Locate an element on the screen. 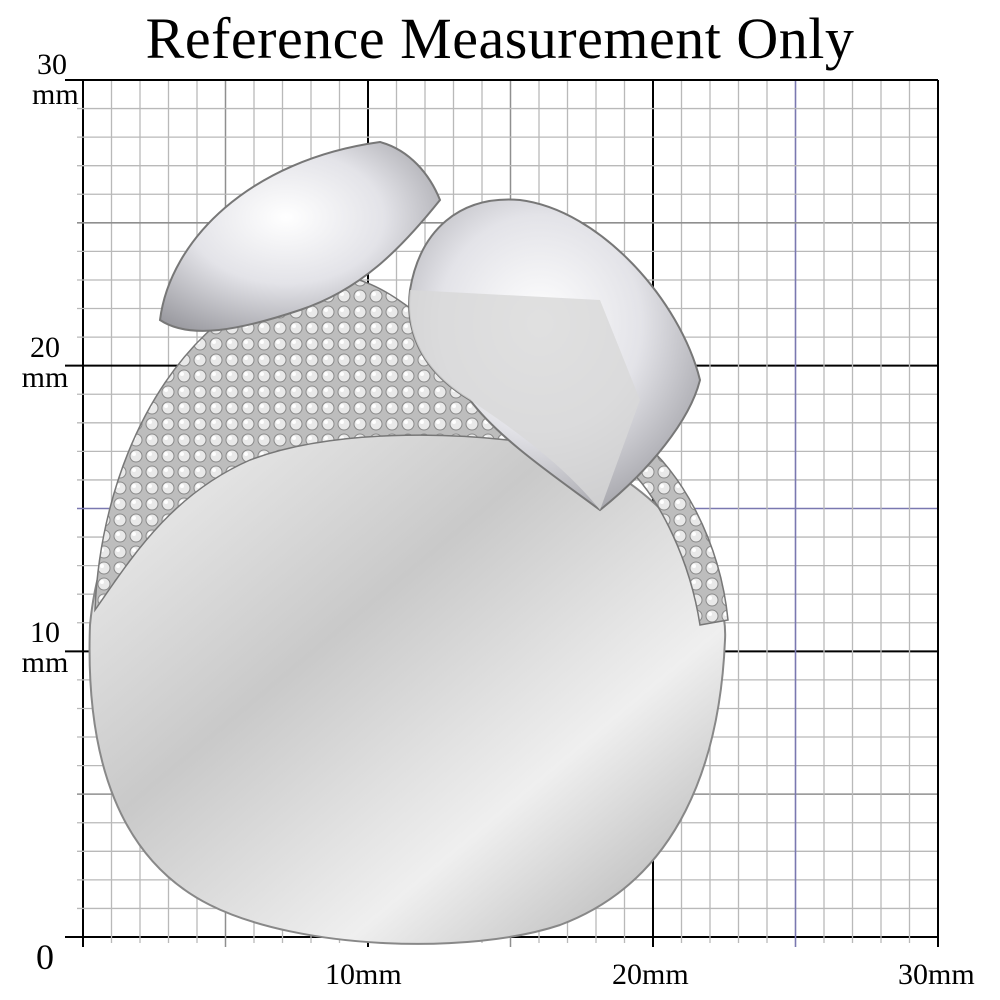  x-label-20: 20mm is located at coordinates (650, 974).